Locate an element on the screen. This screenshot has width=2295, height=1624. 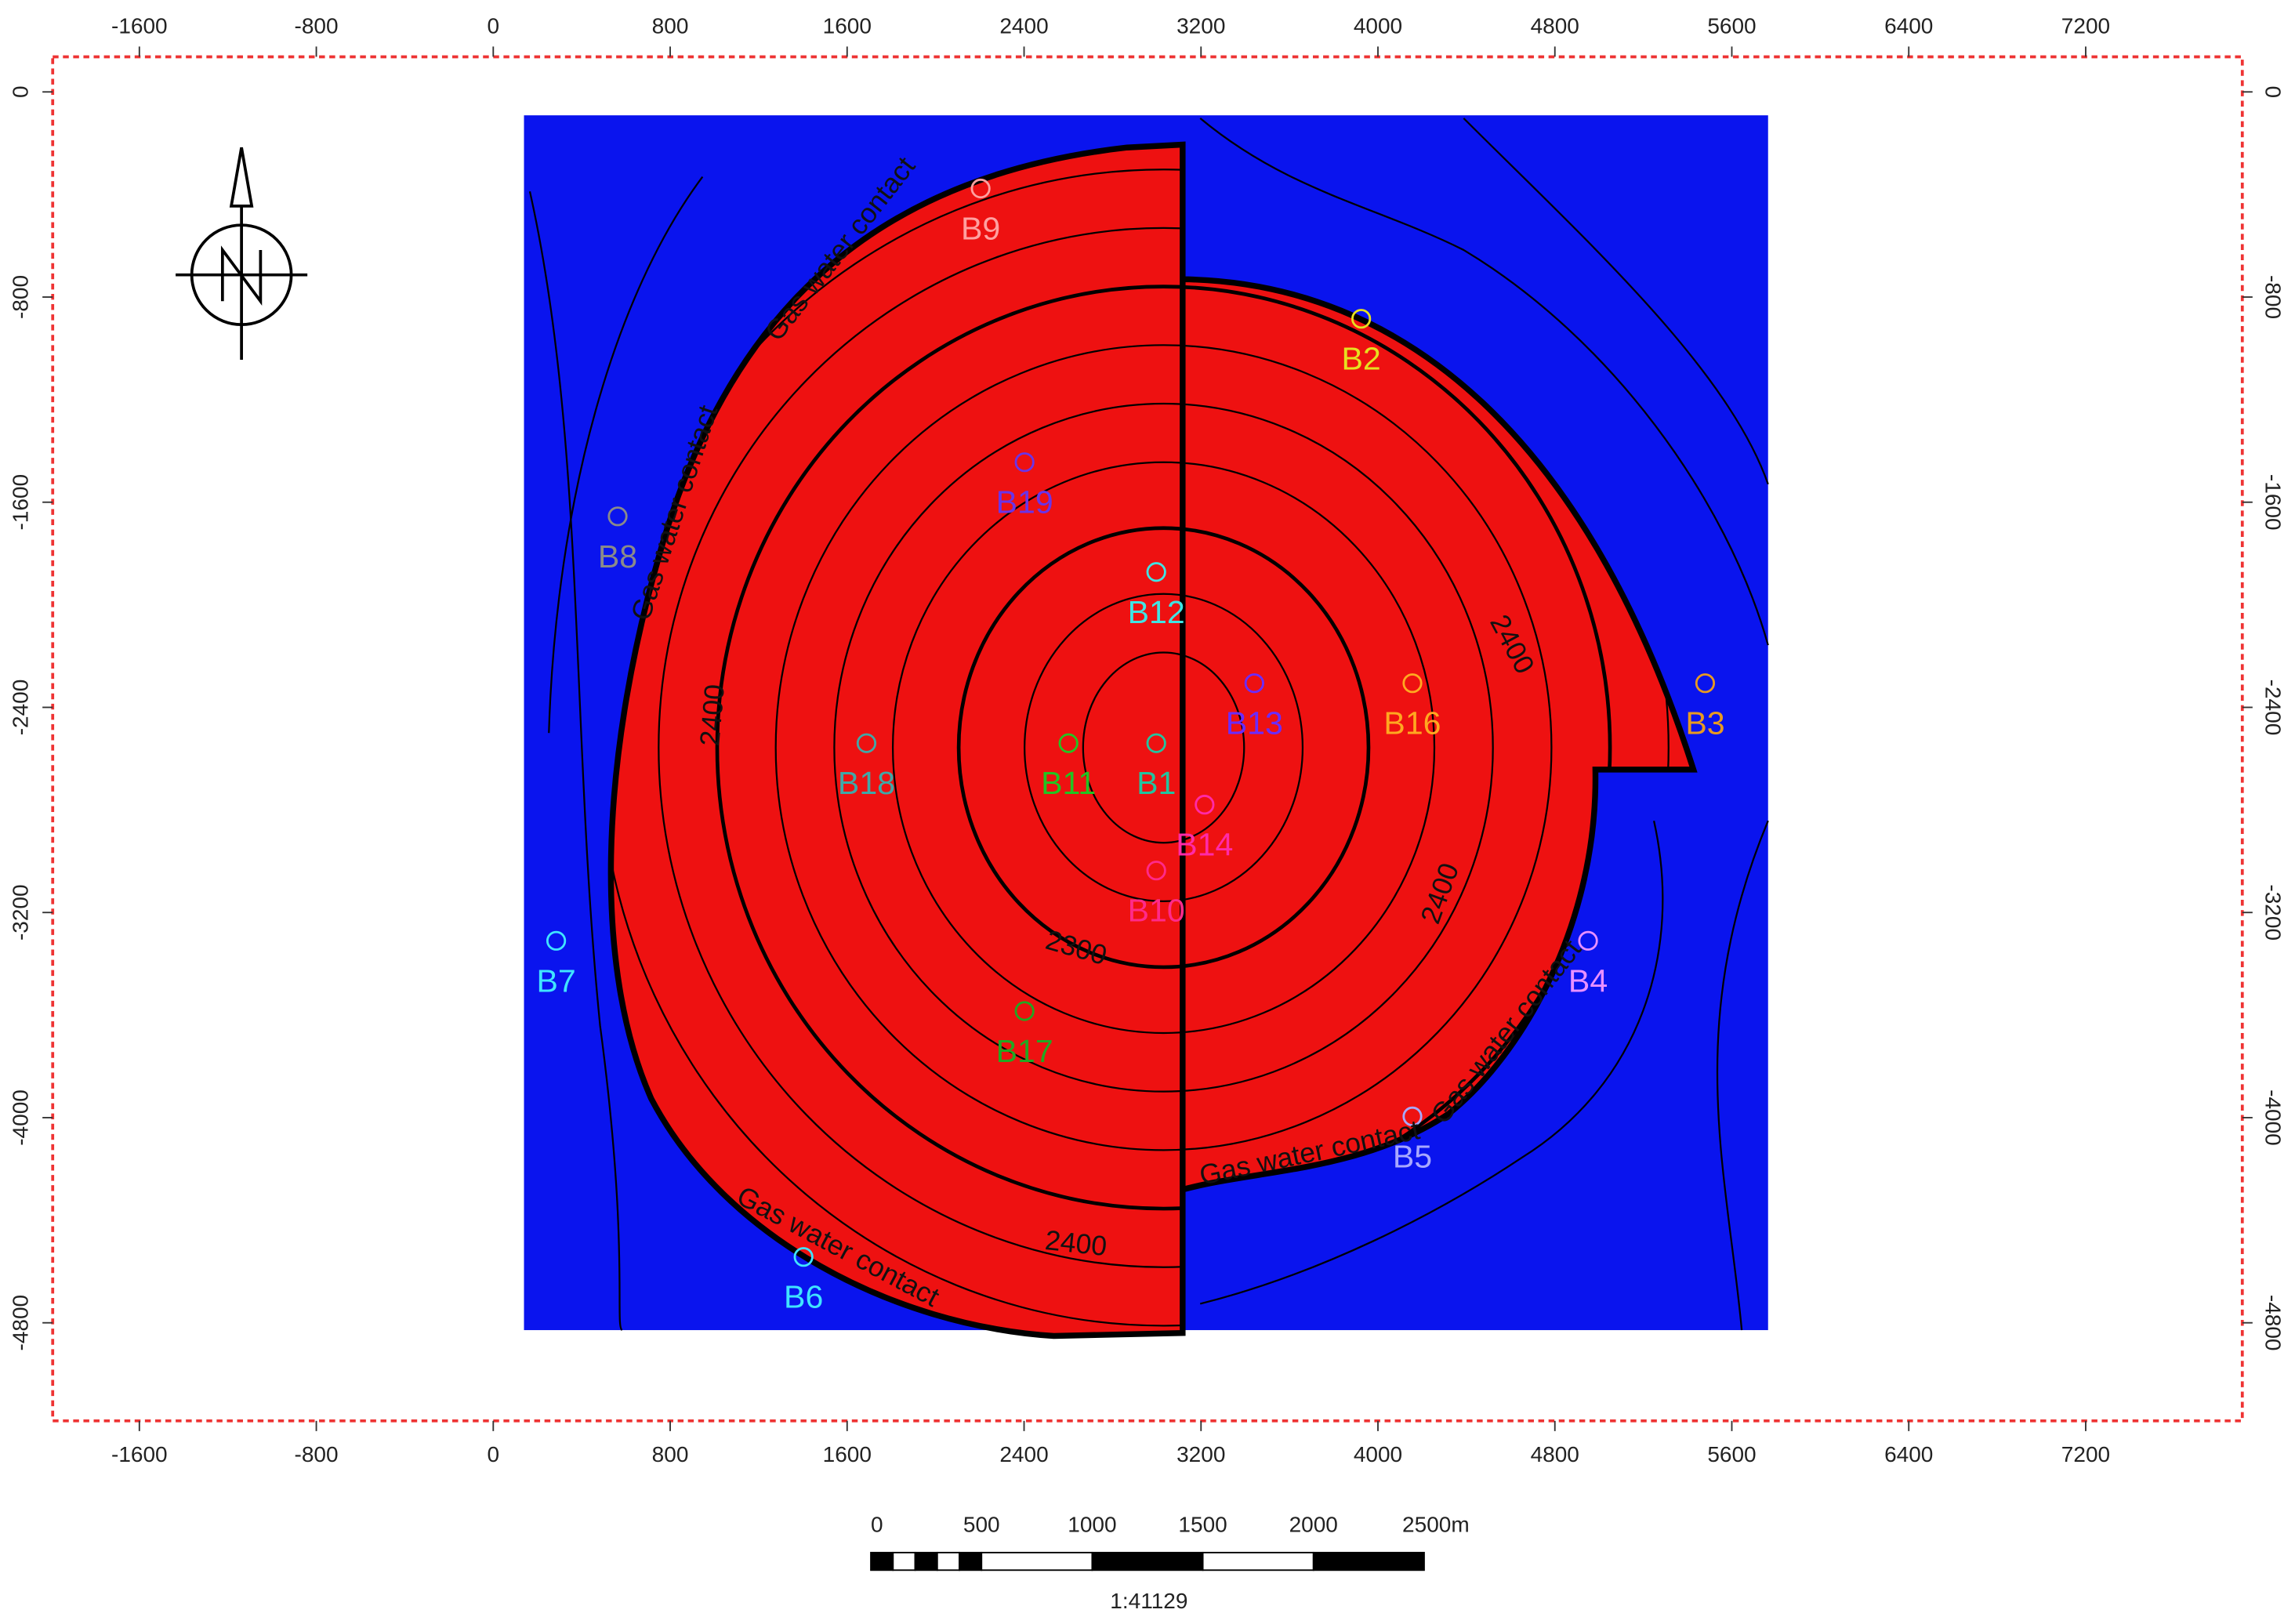
well-label: B2 is located at coordinates (1361, 359).